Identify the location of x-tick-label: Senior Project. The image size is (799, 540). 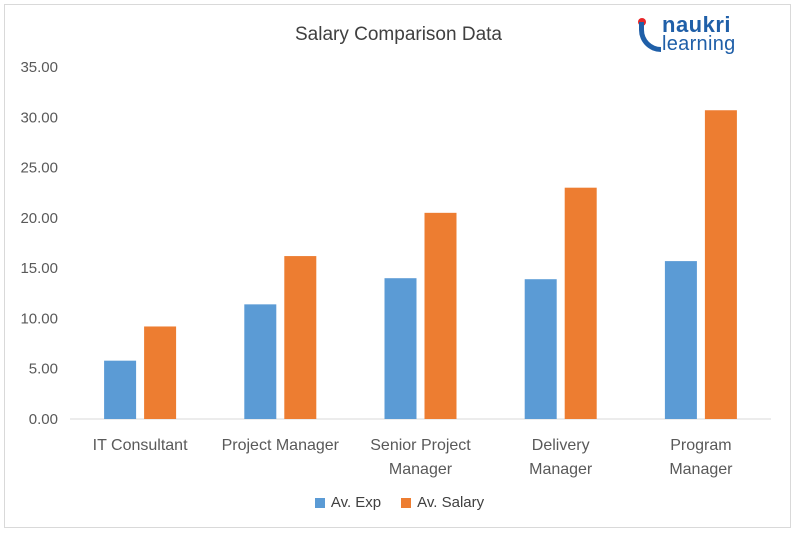
(420, 445).